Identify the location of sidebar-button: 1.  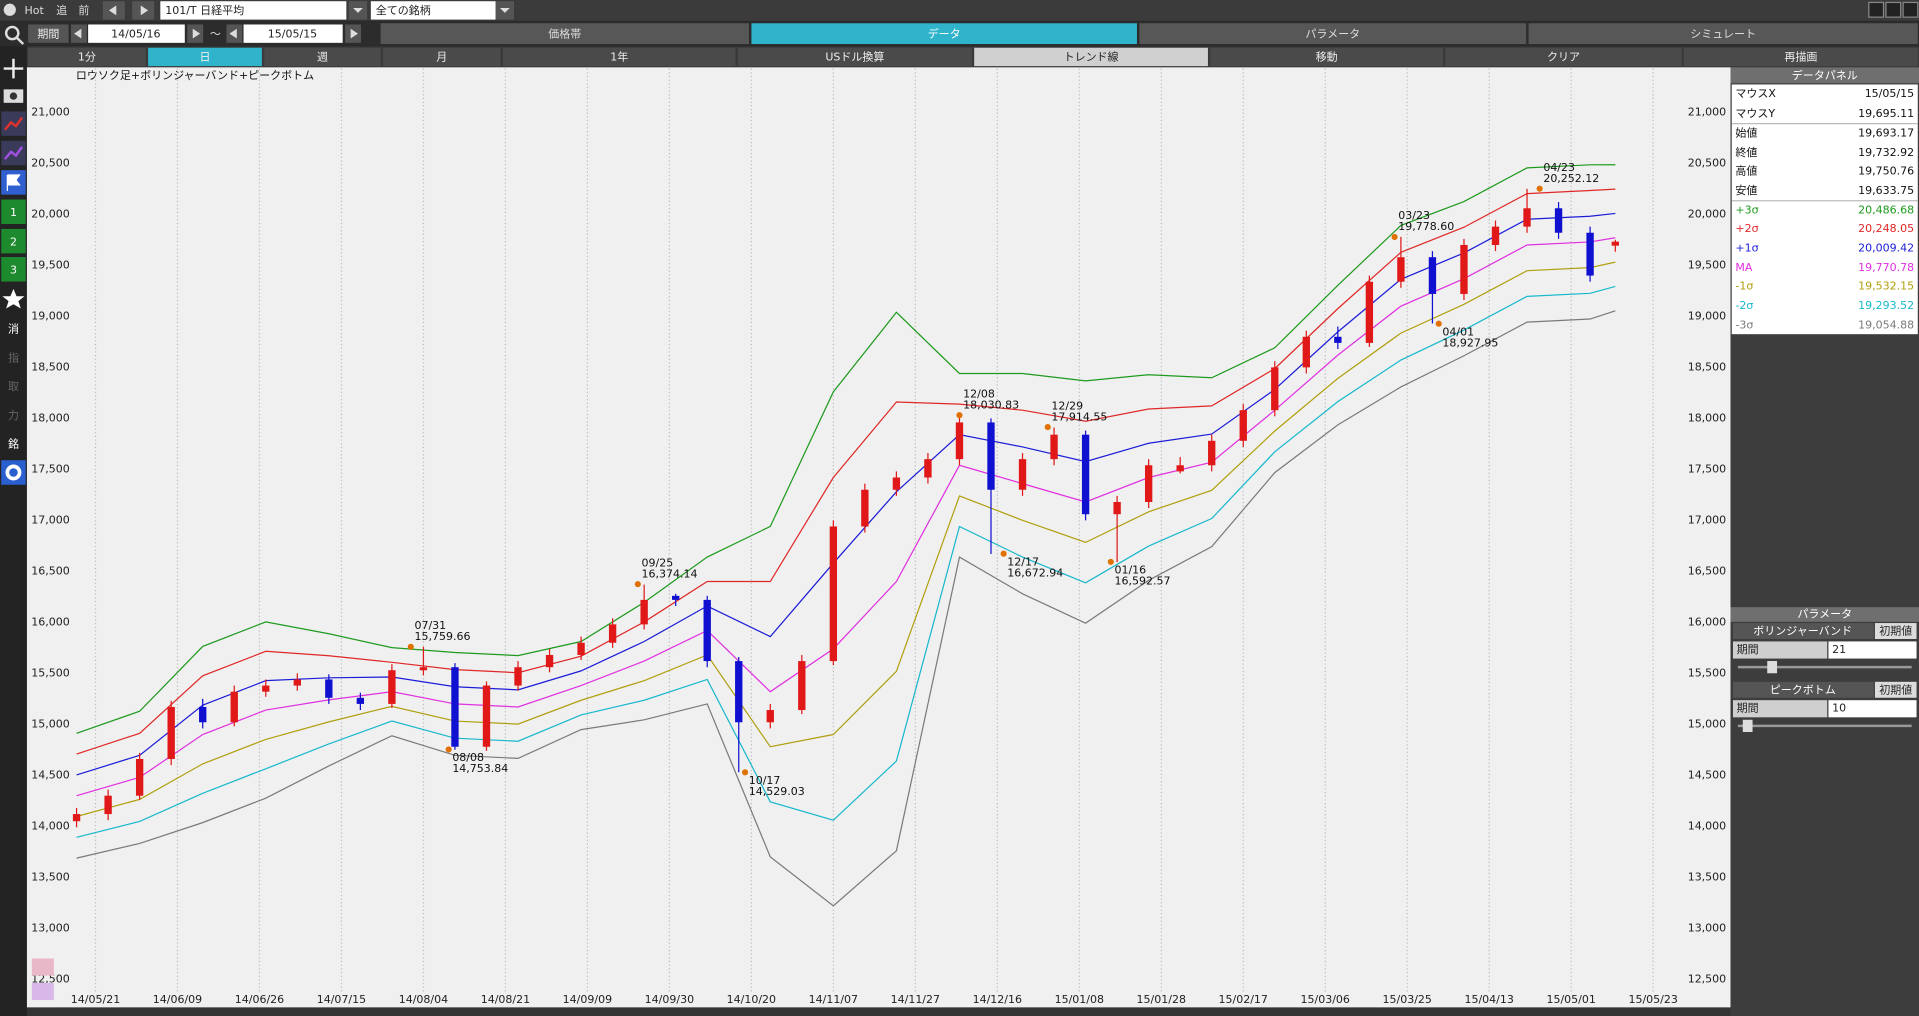
(13, 212).